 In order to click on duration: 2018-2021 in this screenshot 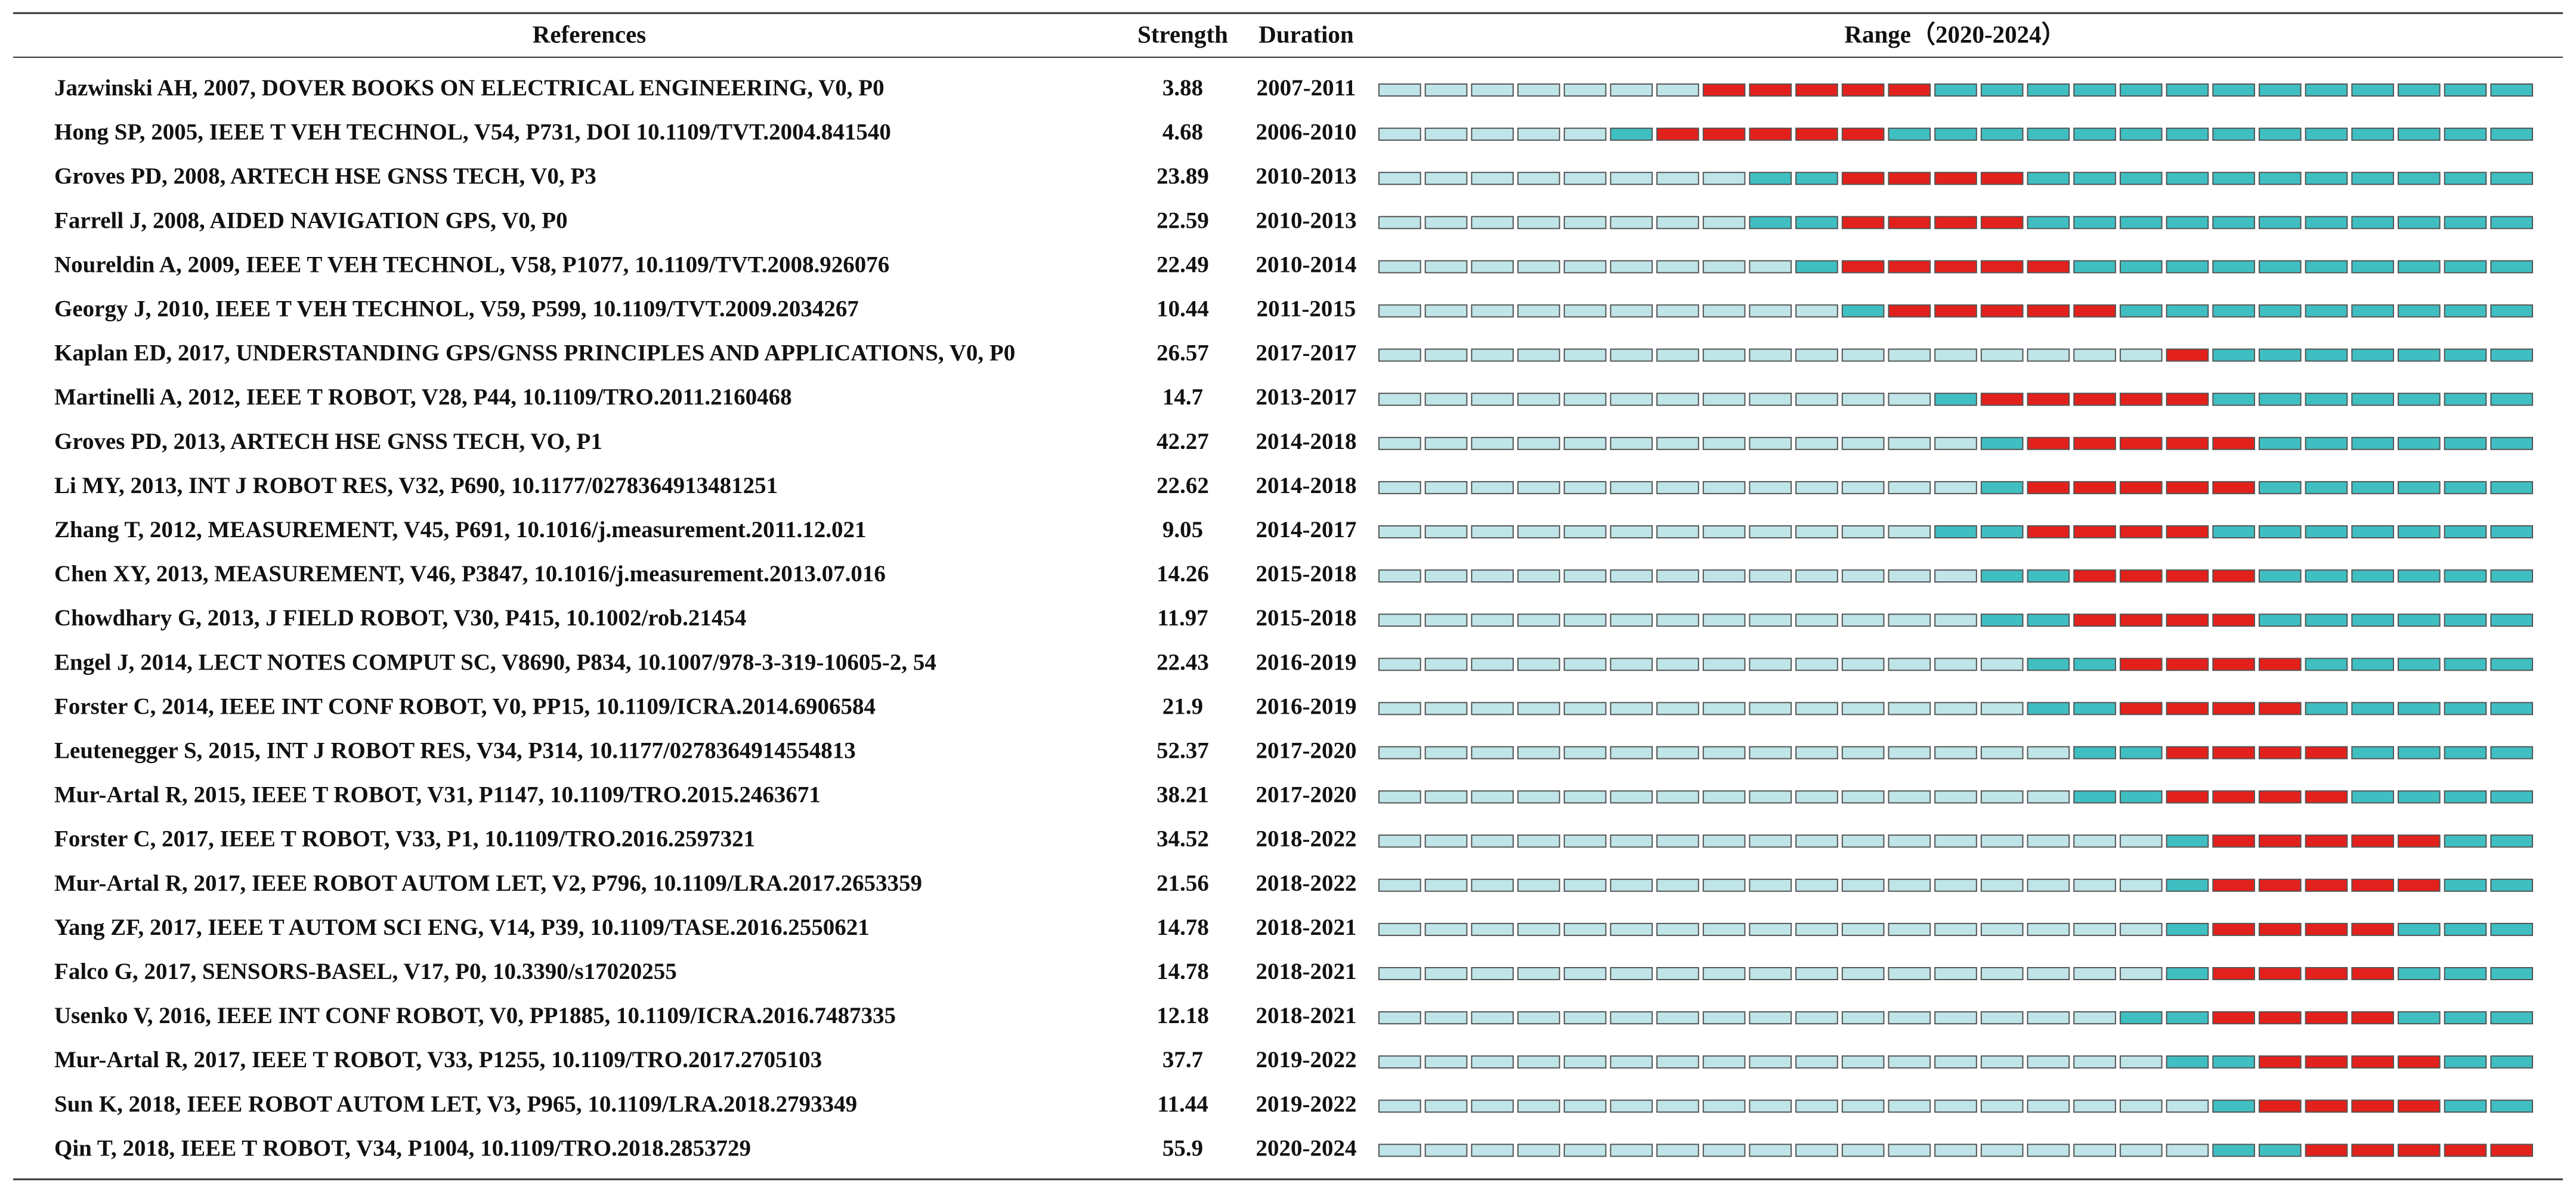, I will do `click(1306, 971)`.